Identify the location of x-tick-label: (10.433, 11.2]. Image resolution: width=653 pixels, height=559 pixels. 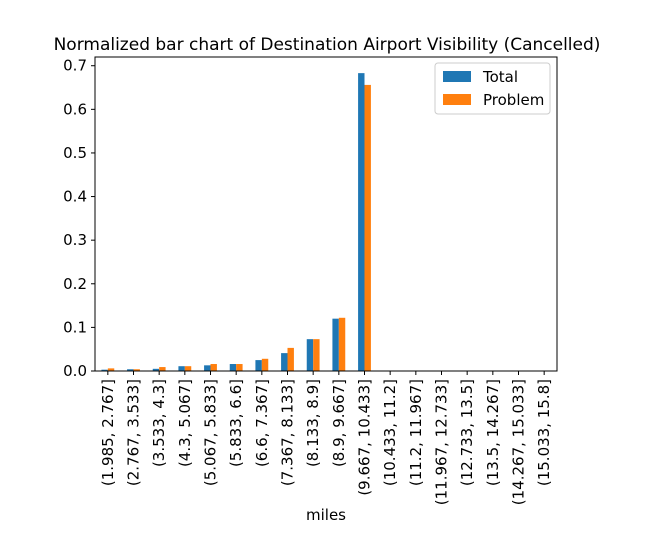
(390, 432).